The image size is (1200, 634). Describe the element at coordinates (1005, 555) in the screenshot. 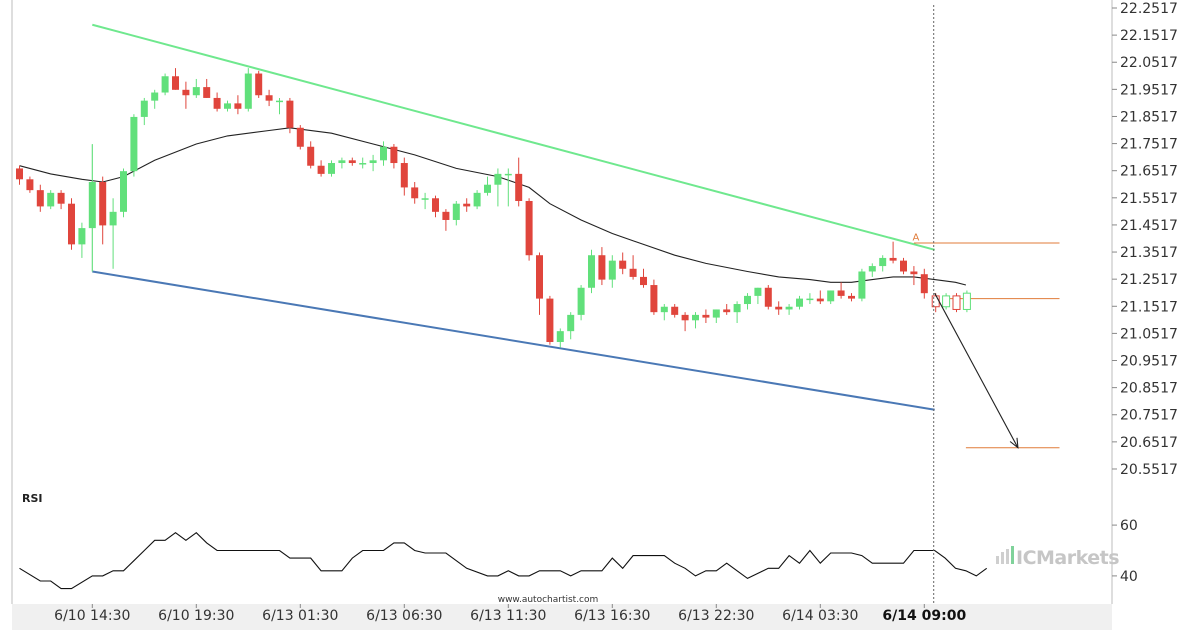

I see `brand-bars-icon` at that location.